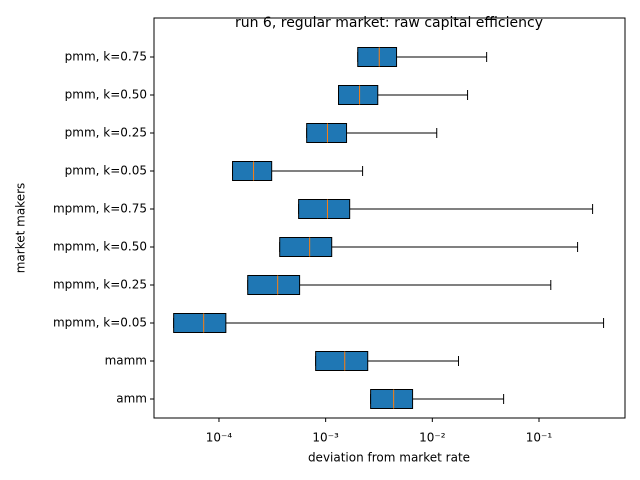 The image size is (640, 480). Describe the element at coordinates (219, 438) in the screenshot. I see `x-tick-label: 10⁻⁴` at that location.